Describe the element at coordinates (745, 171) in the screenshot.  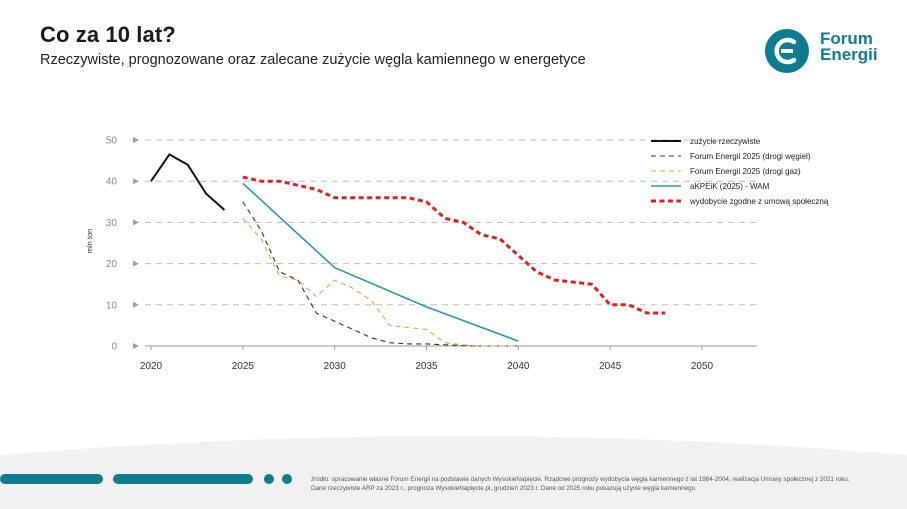
I see `legend-label-3: Forum Energii 2025 (drogi gaz)` at that location.